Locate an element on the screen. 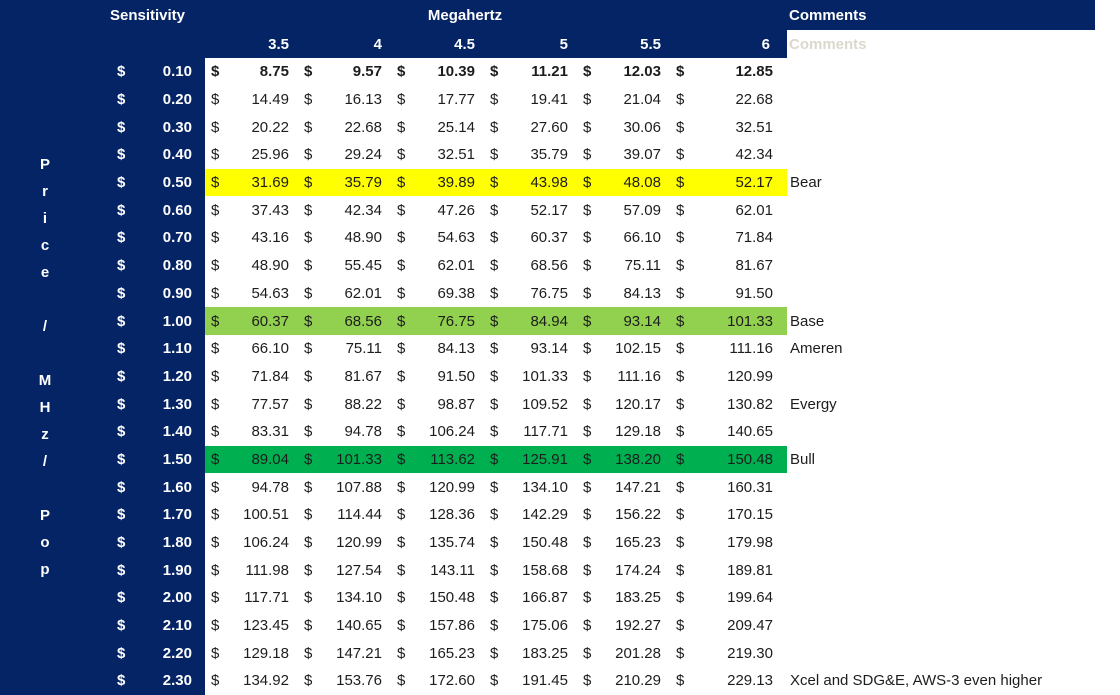 The height and width of the screenshot is (695, 1120). data-cell: $189.81 is located at coordinates (728, 570).